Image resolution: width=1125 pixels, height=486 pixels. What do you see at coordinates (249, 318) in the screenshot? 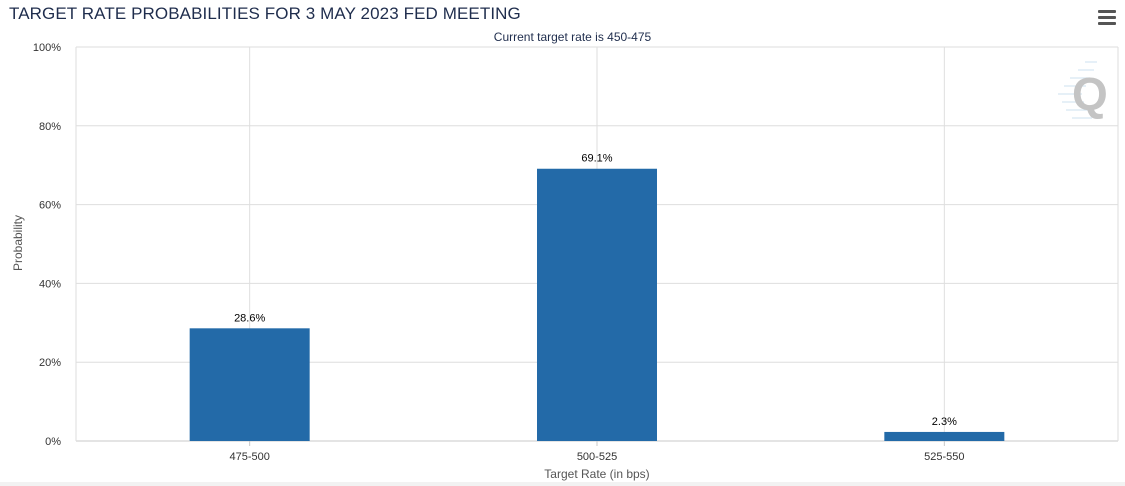
I see `data-label: 28.6%` at bounding box center [249, 318].